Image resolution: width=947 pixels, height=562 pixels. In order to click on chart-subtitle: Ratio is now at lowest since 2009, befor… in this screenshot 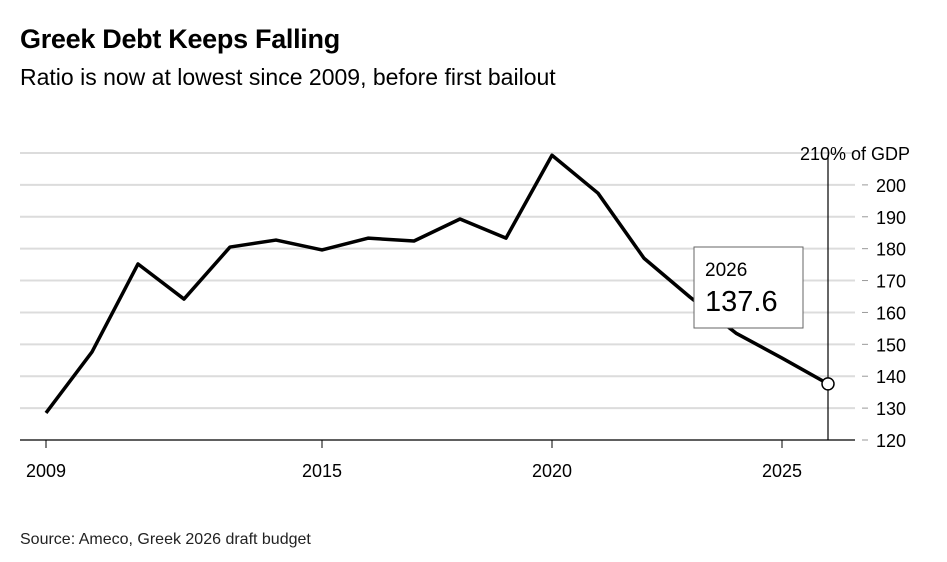, I will do `click(288, 77)`.